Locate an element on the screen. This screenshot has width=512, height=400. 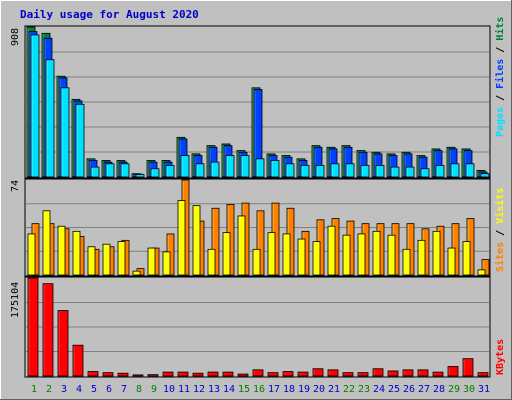
x-tick-label: 25 is located at coordinates (394, 389).